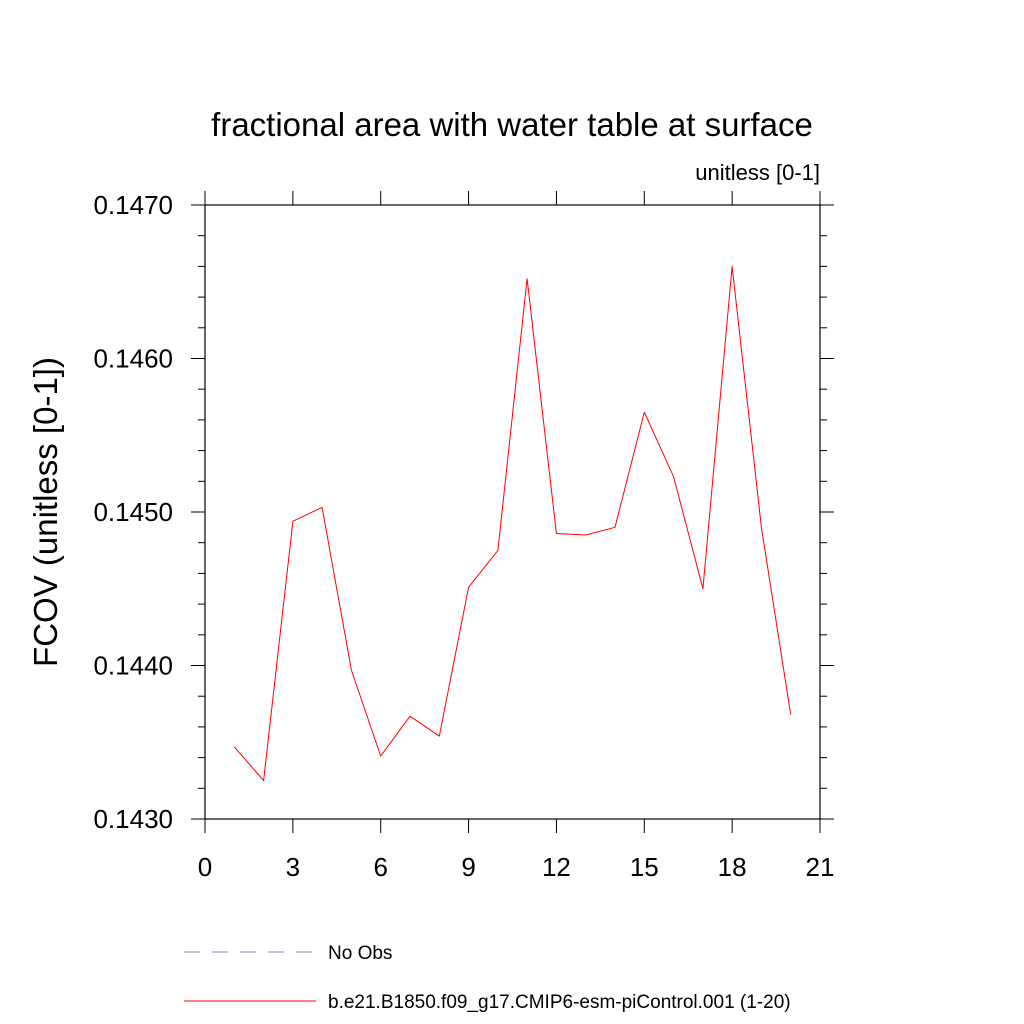 This screenshot has width=1024, height=1024. What do you see at coordinates (133, 359) in the screenshot?
I see `y-tick-label: 0.1460` at bounding box center [133, 359].